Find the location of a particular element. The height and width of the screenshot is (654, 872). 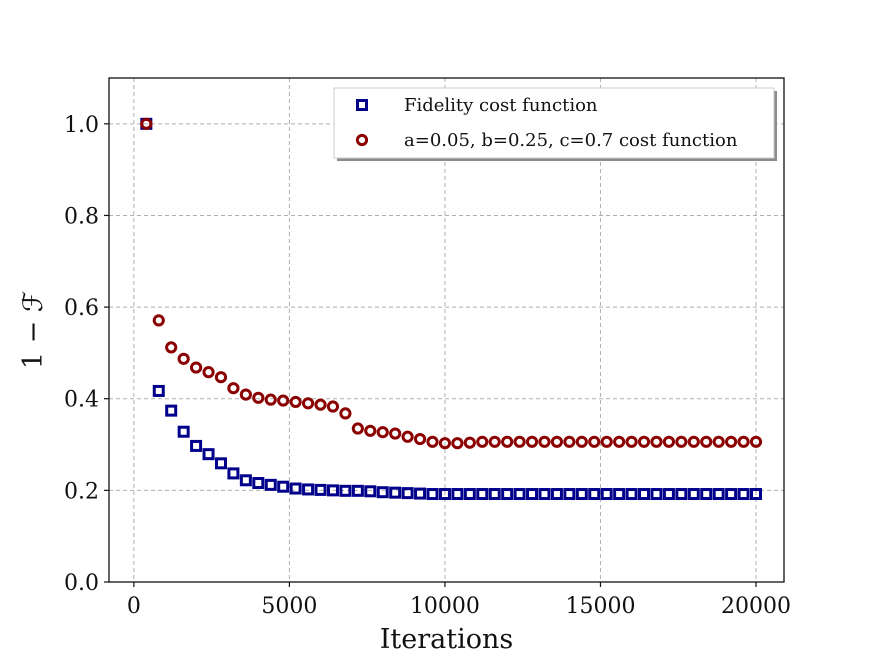

x-tick-label: 10000 is located at coordinates (445, 606).